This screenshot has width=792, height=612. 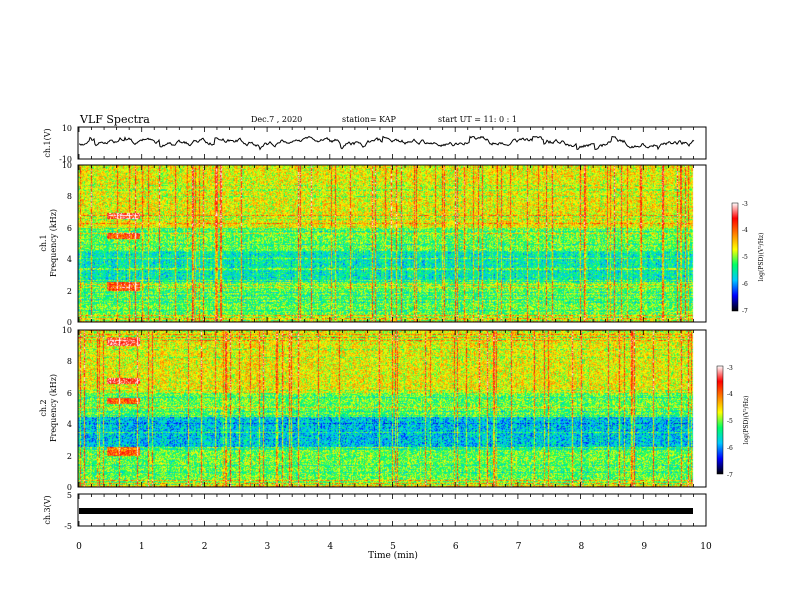 What do you see at coordinates (67, 409) in the screenshot?
I see `ch2-frequency-ticks: 0 2 4 6 8 10` at bounding box center [67, 409].